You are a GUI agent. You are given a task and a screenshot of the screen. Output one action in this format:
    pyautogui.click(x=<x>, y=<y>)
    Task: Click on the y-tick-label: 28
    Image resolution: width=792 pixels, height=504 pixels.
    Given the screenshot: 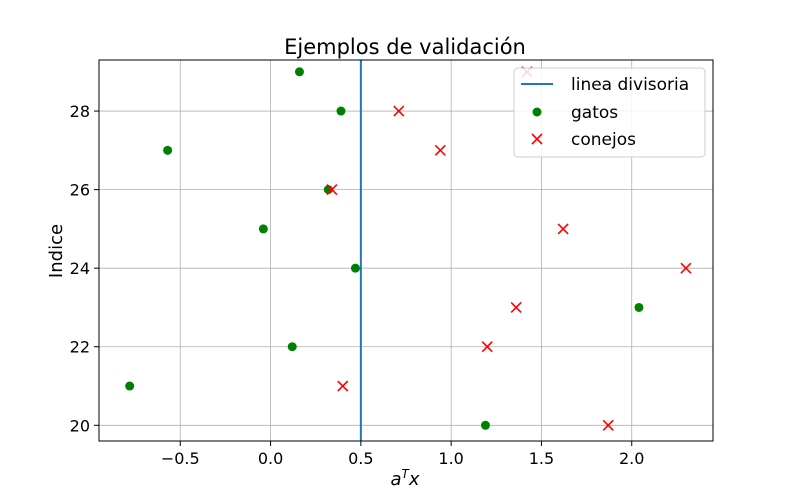 What is the action you would take?
    pyautogui.click(x=80, y=111)
    